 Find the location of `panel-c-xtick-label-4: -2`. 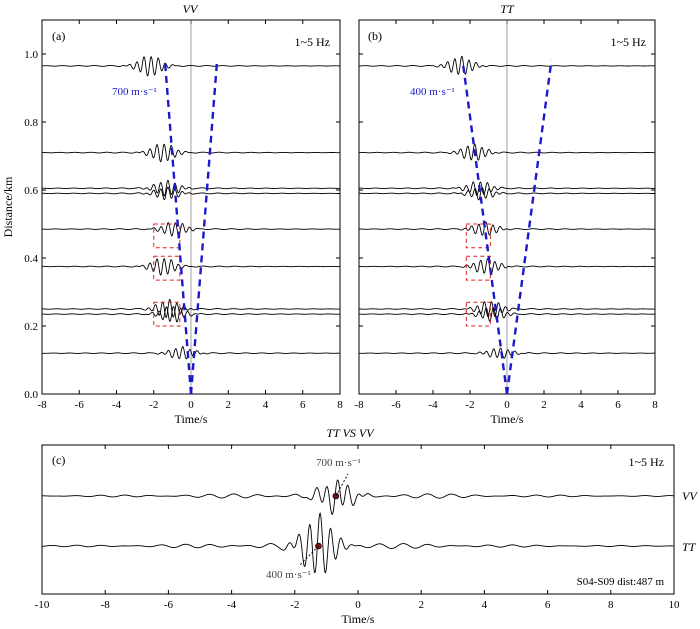

panel-c-xtick-label-4: -2 is located at coordinates (294, 605).